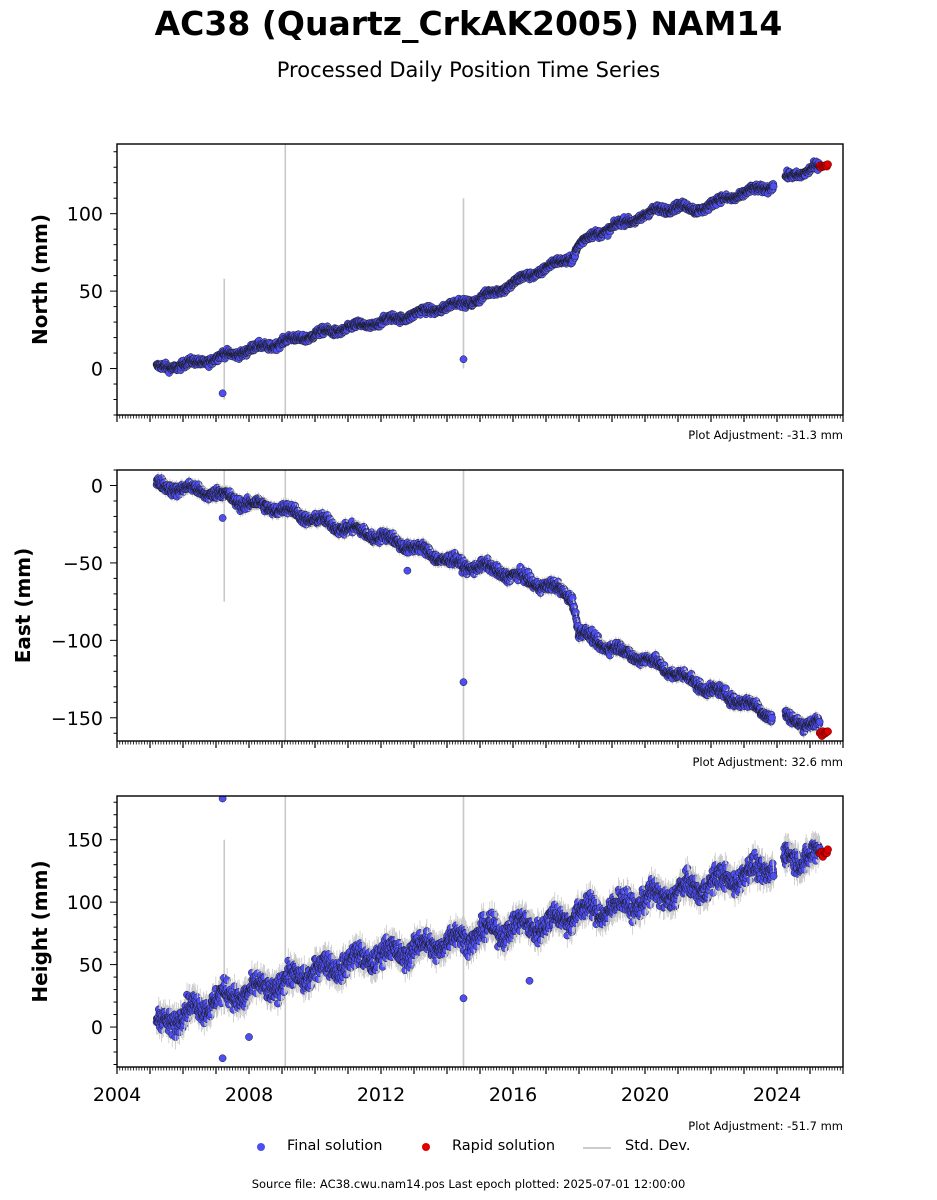 This screenshot has width=937, height=1200. I want to click on chart-subtitle: Processed Daily Position Time Series, so click(468, 70).